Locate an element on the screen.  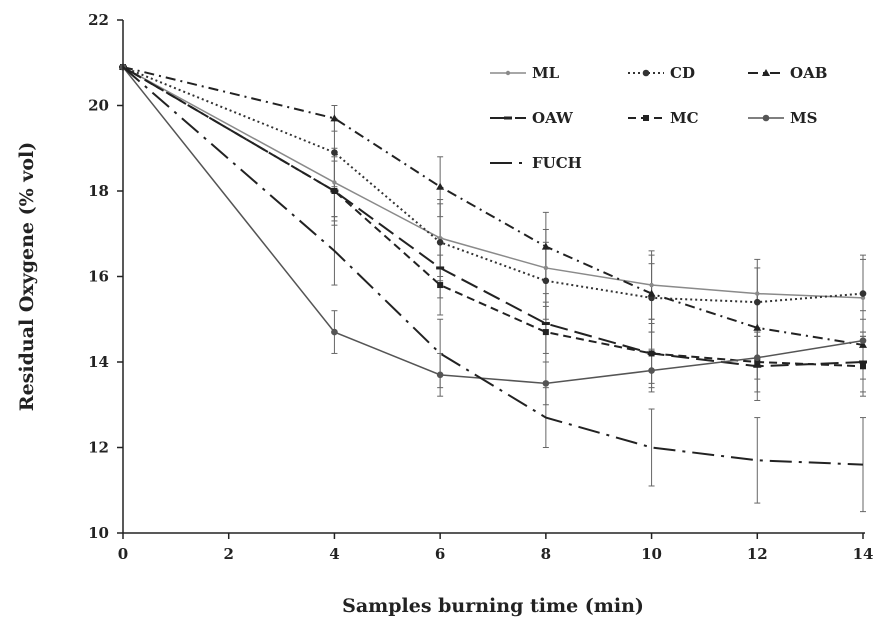
legend-label-oab: OAB is located at coordinates (808, 73).